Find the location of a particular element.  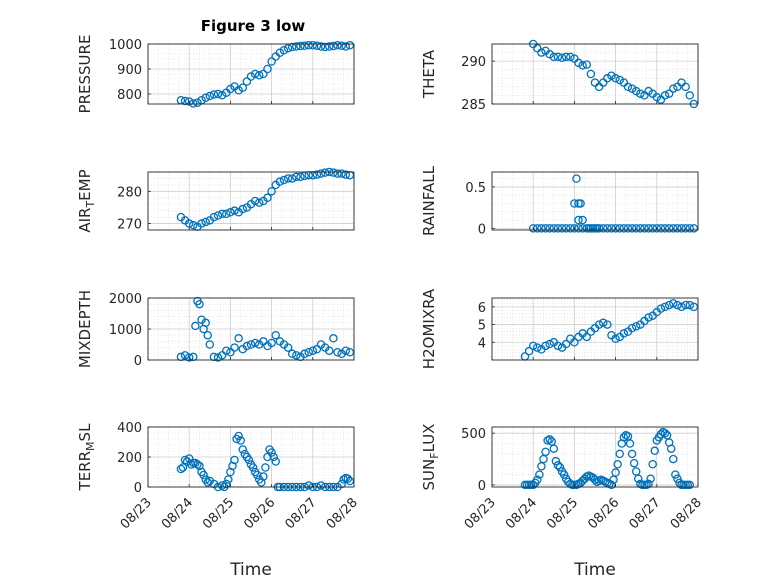

y-tick-label: 2000 is located at coordinates (125, 299).